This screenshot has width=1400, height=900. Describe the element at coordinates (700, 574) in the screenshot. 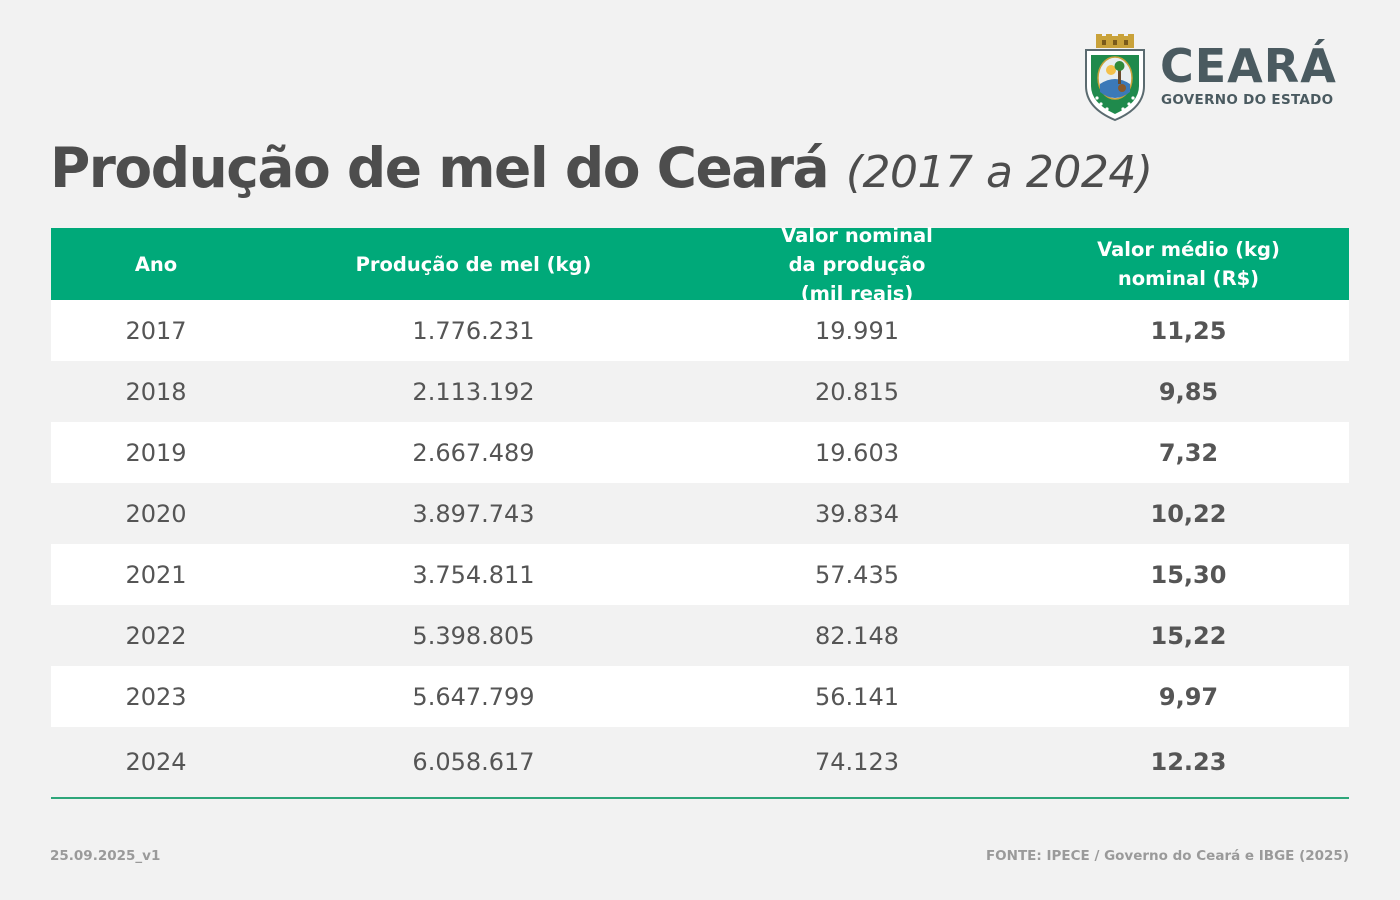

I see `table-row: 2021 3.754.811 57.435 15,30` at that location.